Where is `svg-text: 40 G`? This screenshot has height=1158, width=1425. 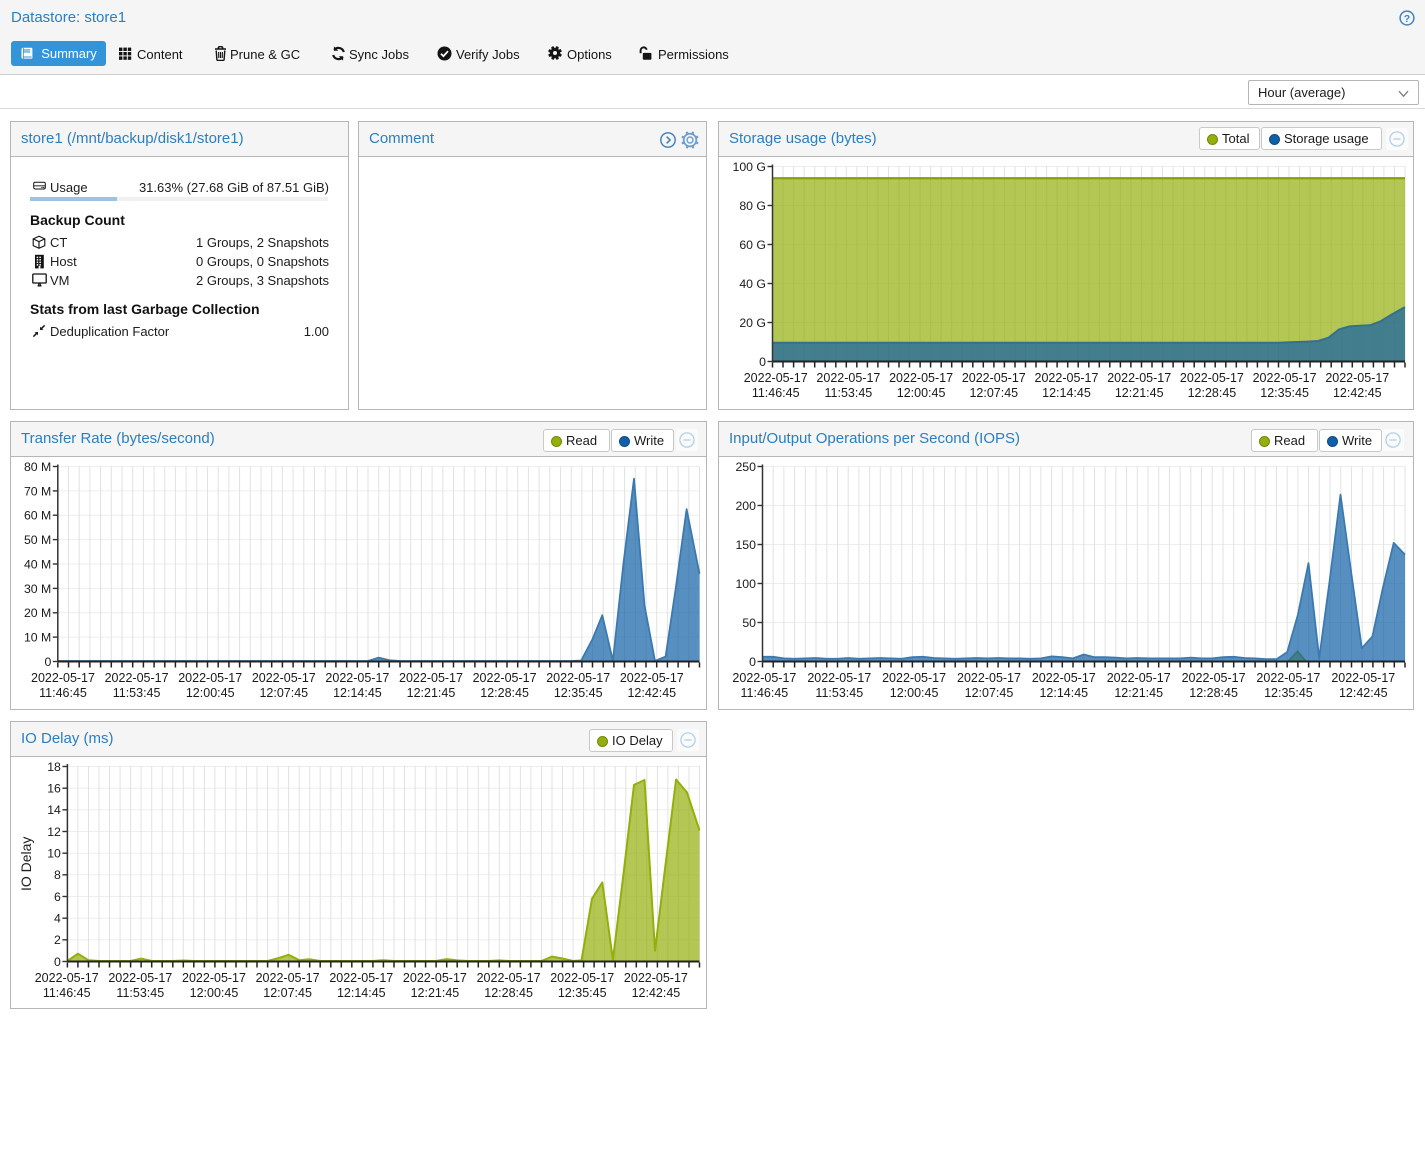
svg-text: 40 G is located at coordinates (752, 284).